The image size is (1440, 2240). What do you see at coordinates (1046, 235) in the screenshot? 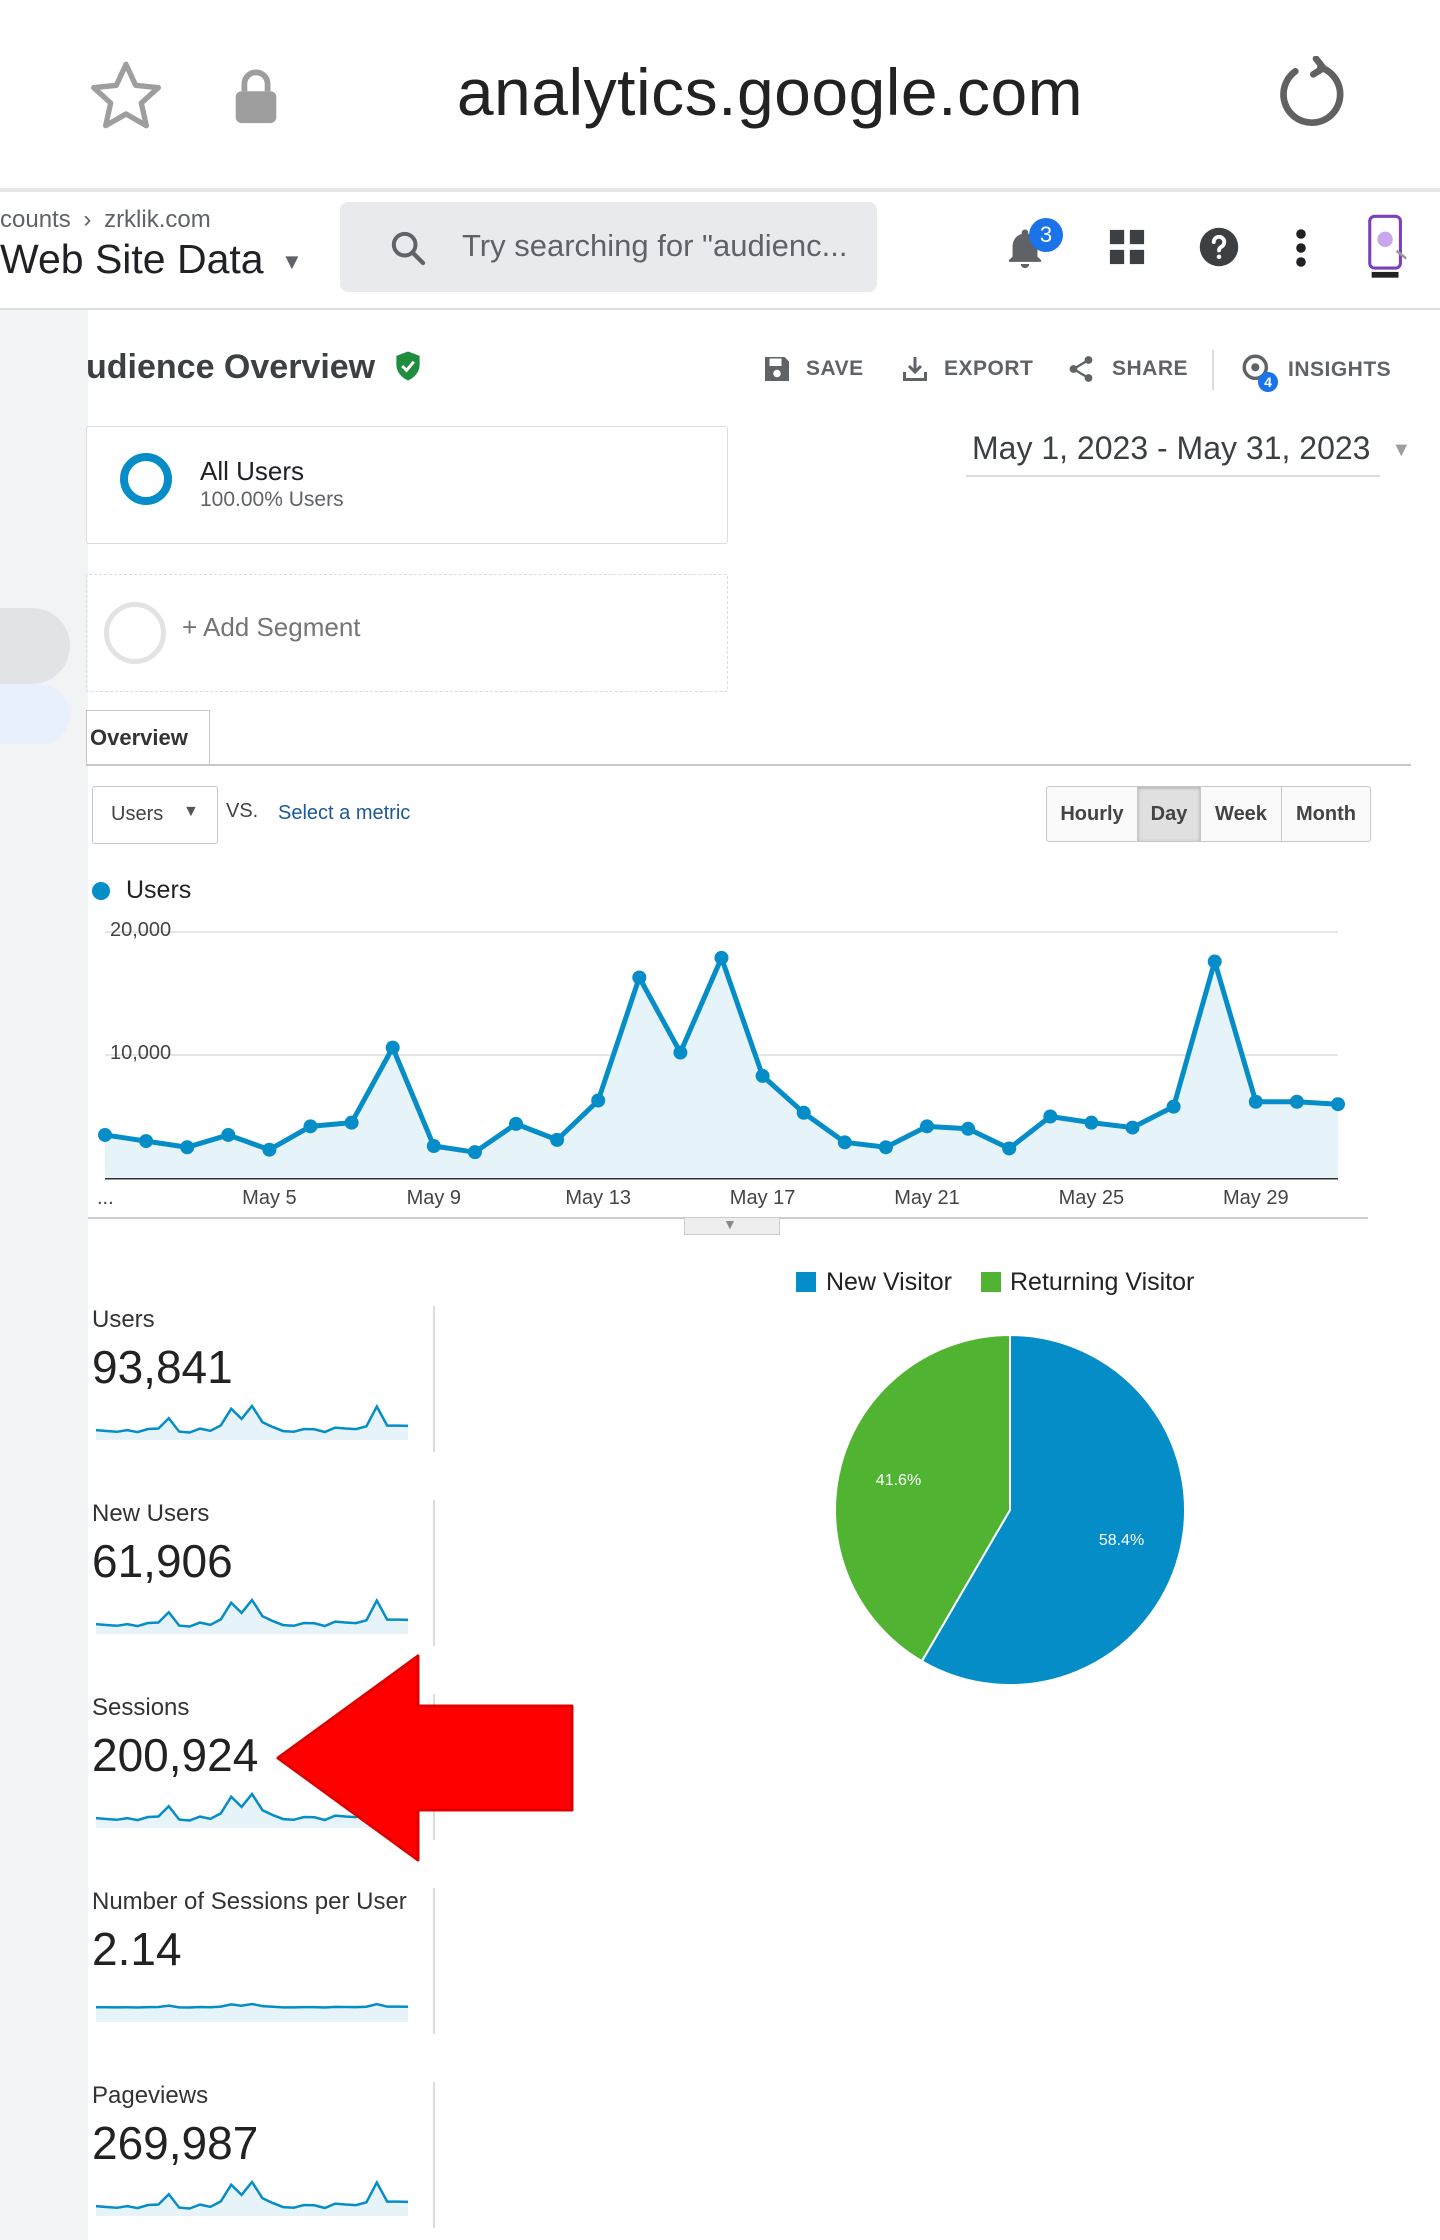
I see `notification-badge: 3` at bounding box center [1046, 235].